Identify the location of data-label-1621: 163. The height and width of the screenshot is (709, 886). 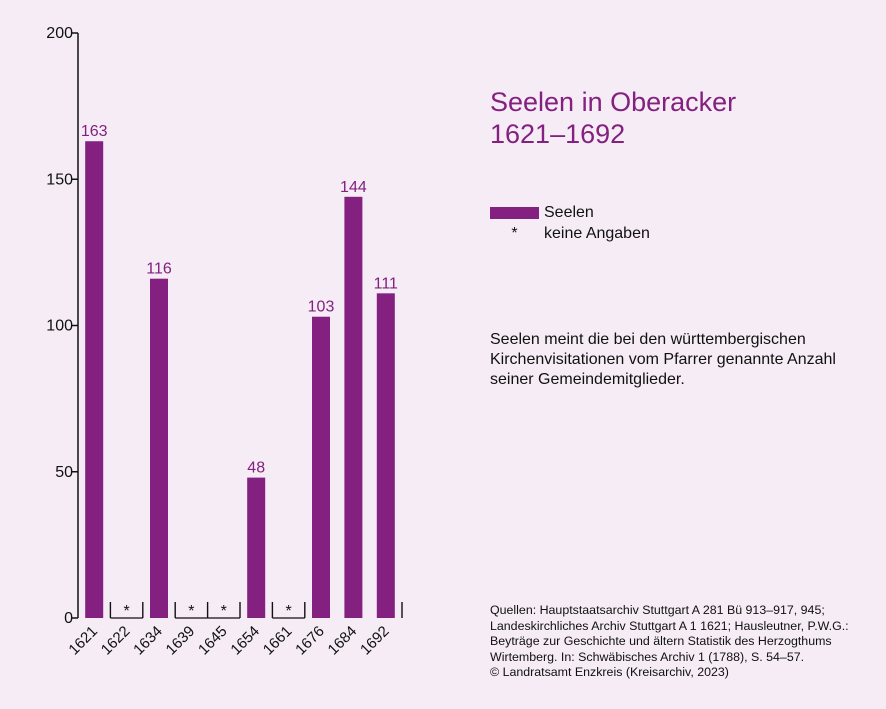
(94, 131).